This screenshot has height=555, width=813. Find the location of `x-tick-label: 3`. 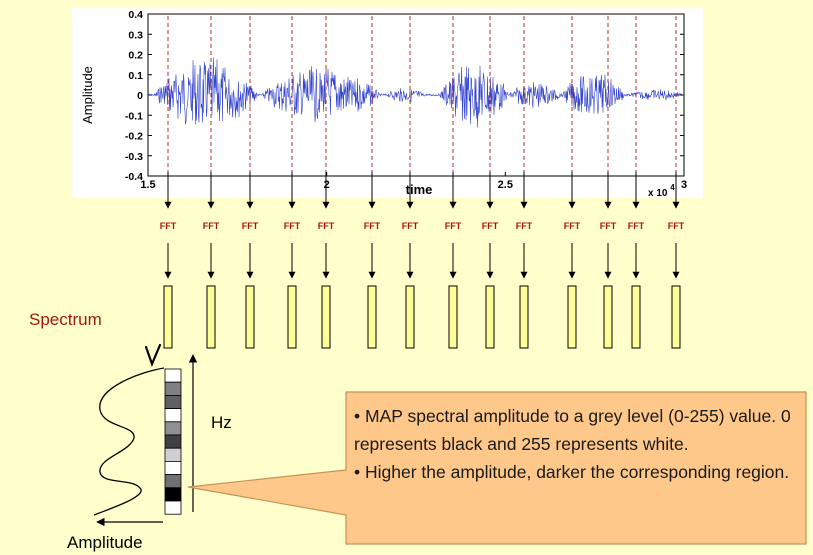

x-tick-label: 3 is located at coordinates (684, 185).